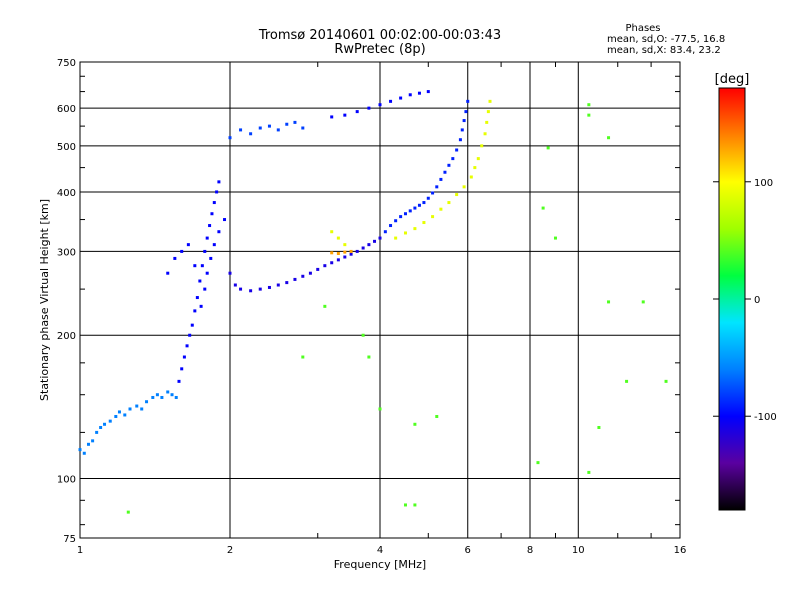  What do you see at coordinates (66, 252) in the screenshot?
I see `y-tick-label: 300` at bounding box center [66, 252].